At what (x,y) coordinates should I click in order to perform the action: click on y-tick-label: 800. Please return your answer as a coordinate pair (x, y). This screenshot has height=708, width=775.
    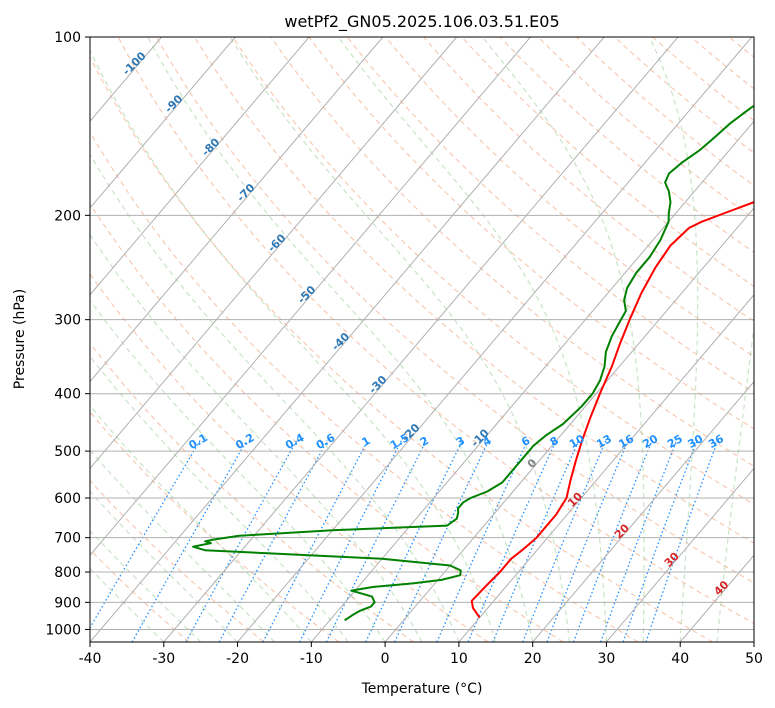
    Looking at the image, I should click on (67, 573).